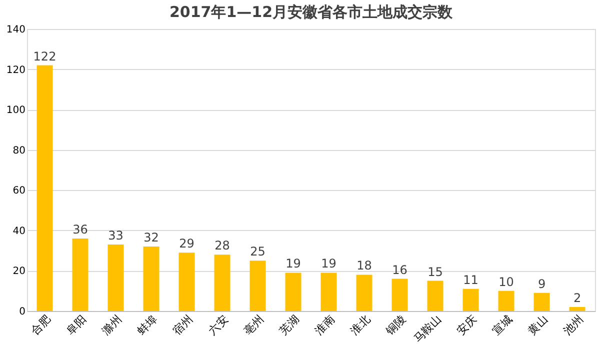  I want to click on x-tick-label: 滁州, so click(111, 325).